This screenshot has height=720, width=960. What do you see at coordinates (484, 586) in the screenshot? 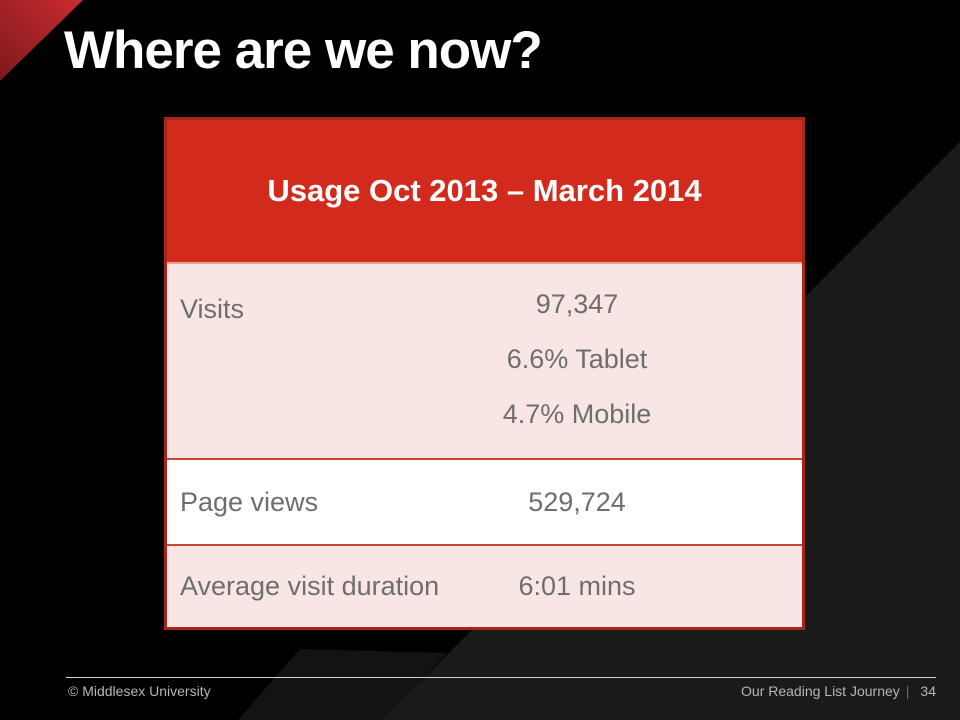
I see `table-row-avg-duration: Average visit duration 6:01 mins` at bounding box center [484, 586].